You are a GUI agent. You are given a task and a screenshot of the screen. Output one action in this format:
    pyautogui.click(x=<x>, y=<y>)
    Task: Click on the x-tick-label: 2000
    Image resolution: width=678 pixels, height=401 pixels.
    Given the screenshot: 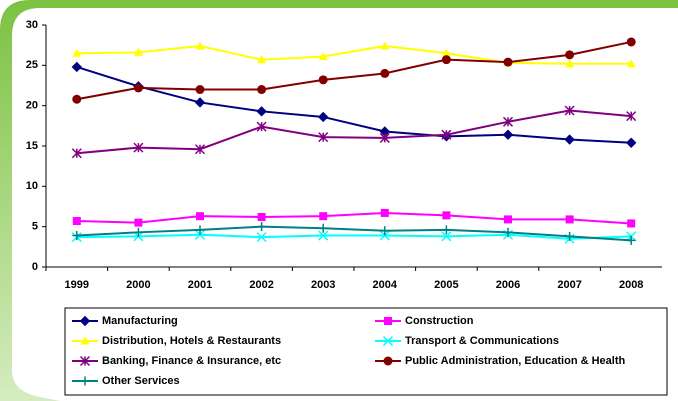 What is the action you would take?
    pyautogui.click(x=138, y=285)
    